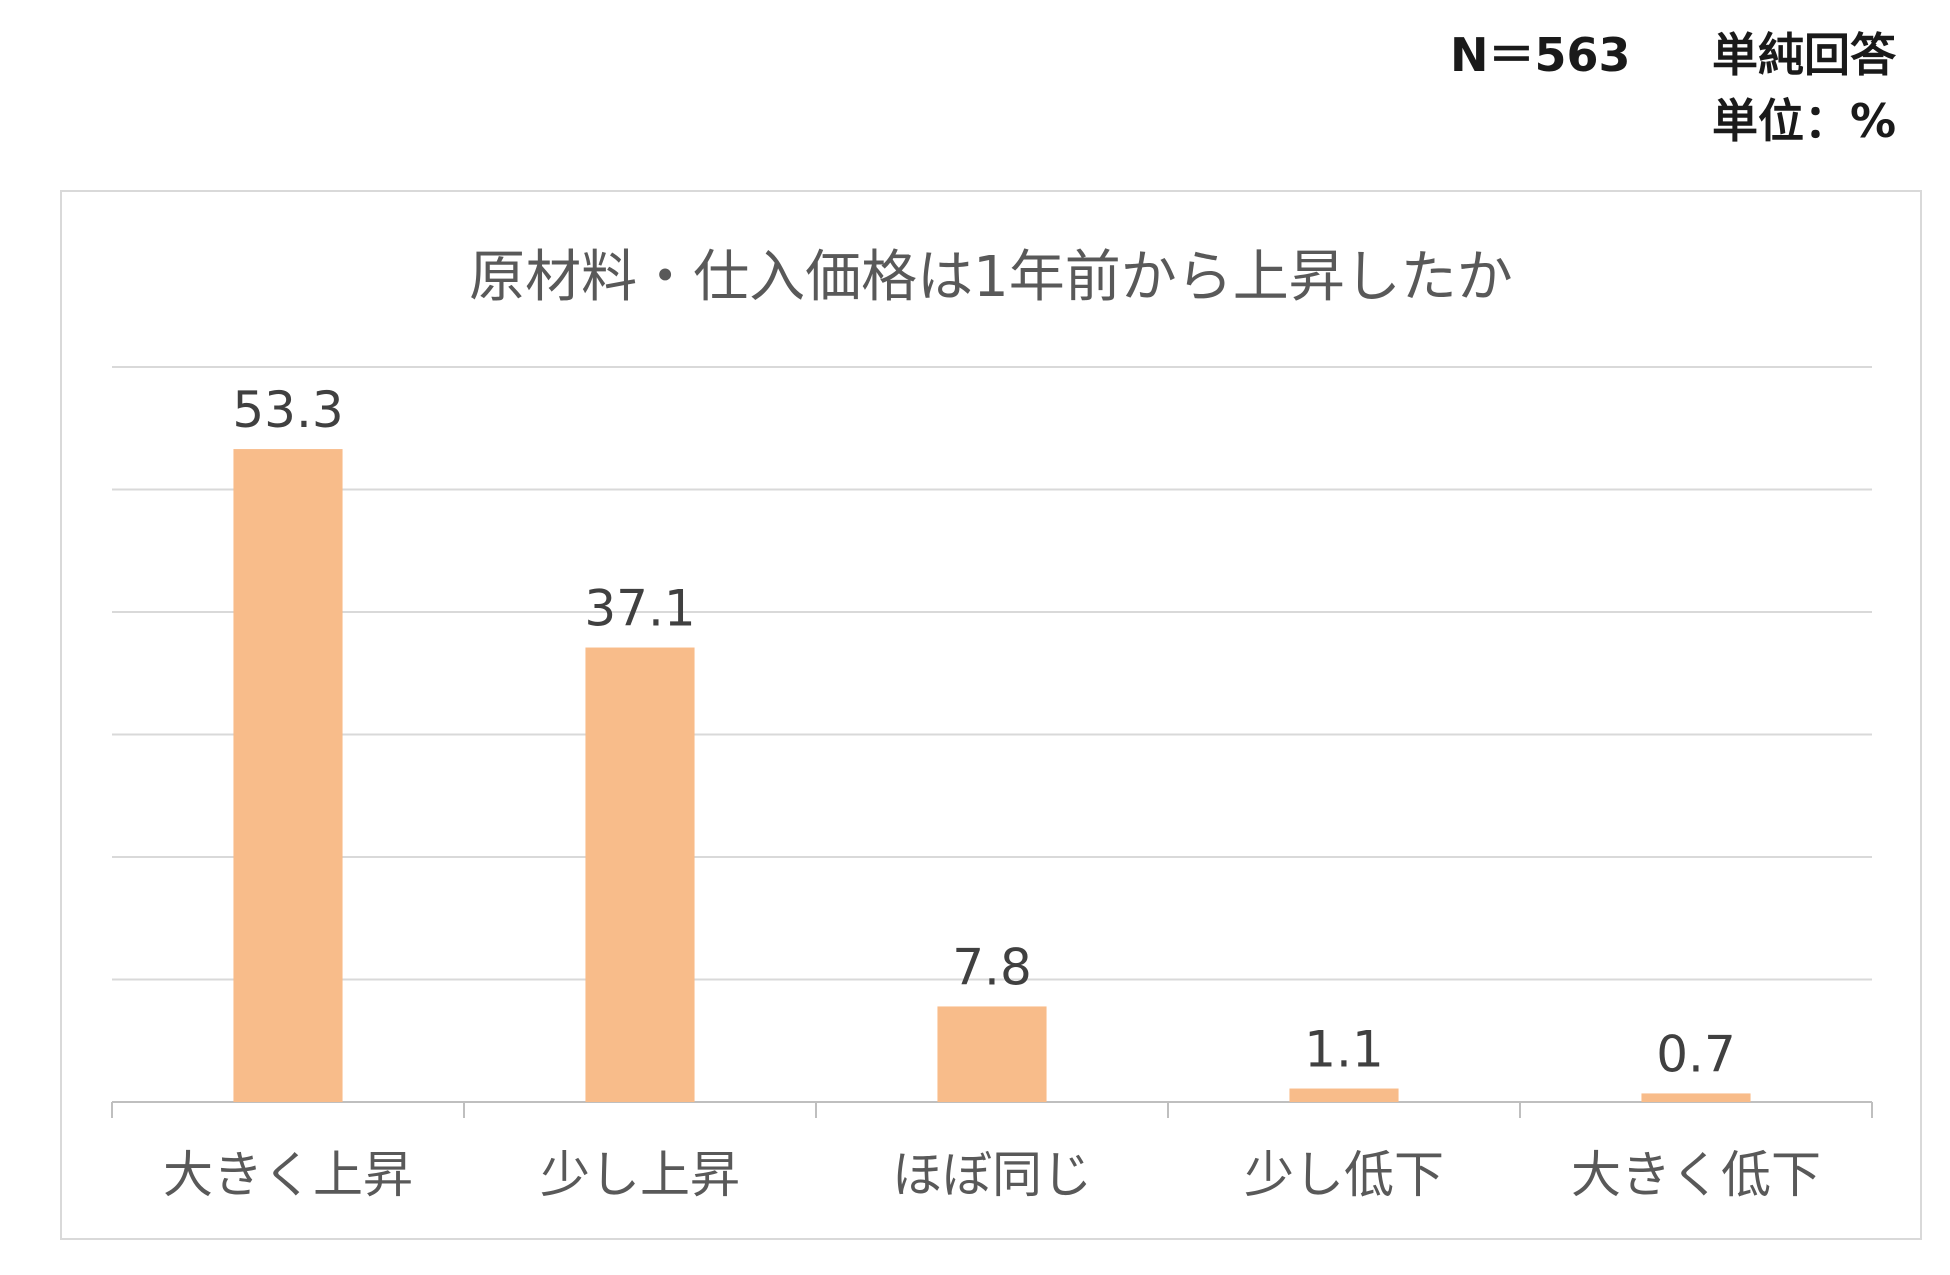 The height and width of the screenshot is (1275, 1950). What do you see at coordinates (640, 1175) in the screenshot?
I see `category-label-2: 少し上昇` at bounding box center [640, 1175].